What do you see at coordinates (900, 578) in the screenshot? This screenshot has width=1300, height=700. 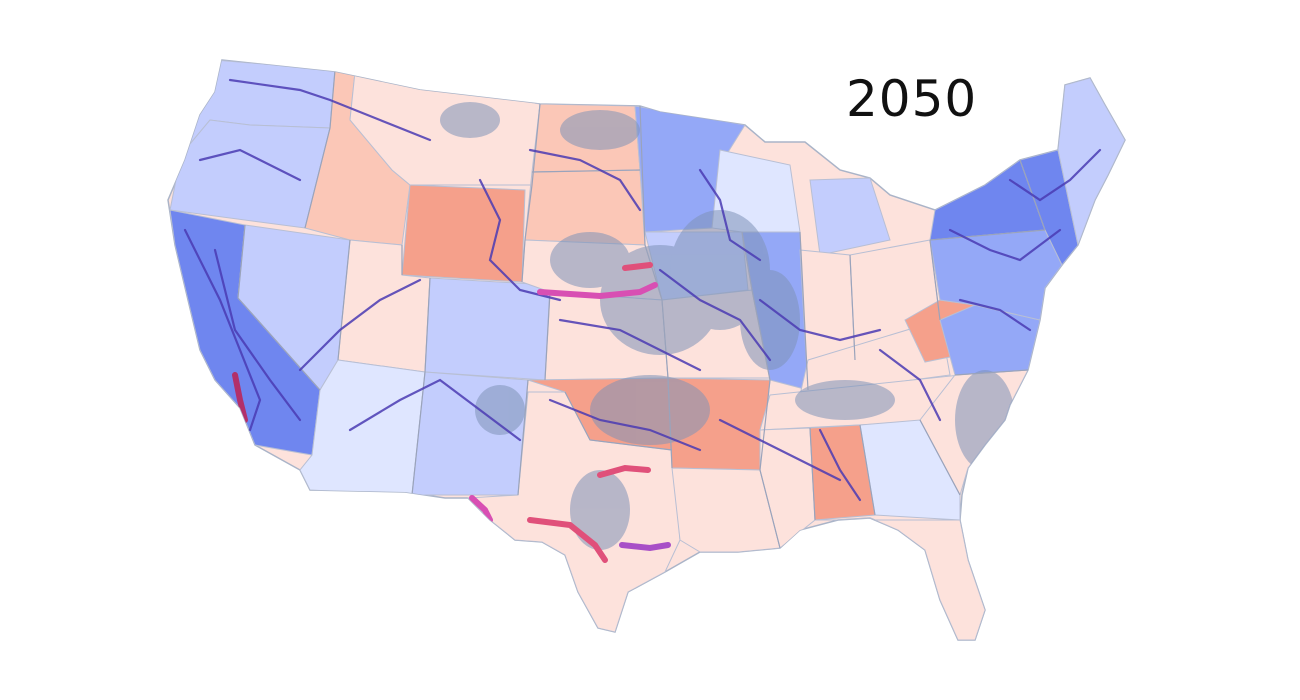 I see `region-florida` at bounding box center [900, 578].